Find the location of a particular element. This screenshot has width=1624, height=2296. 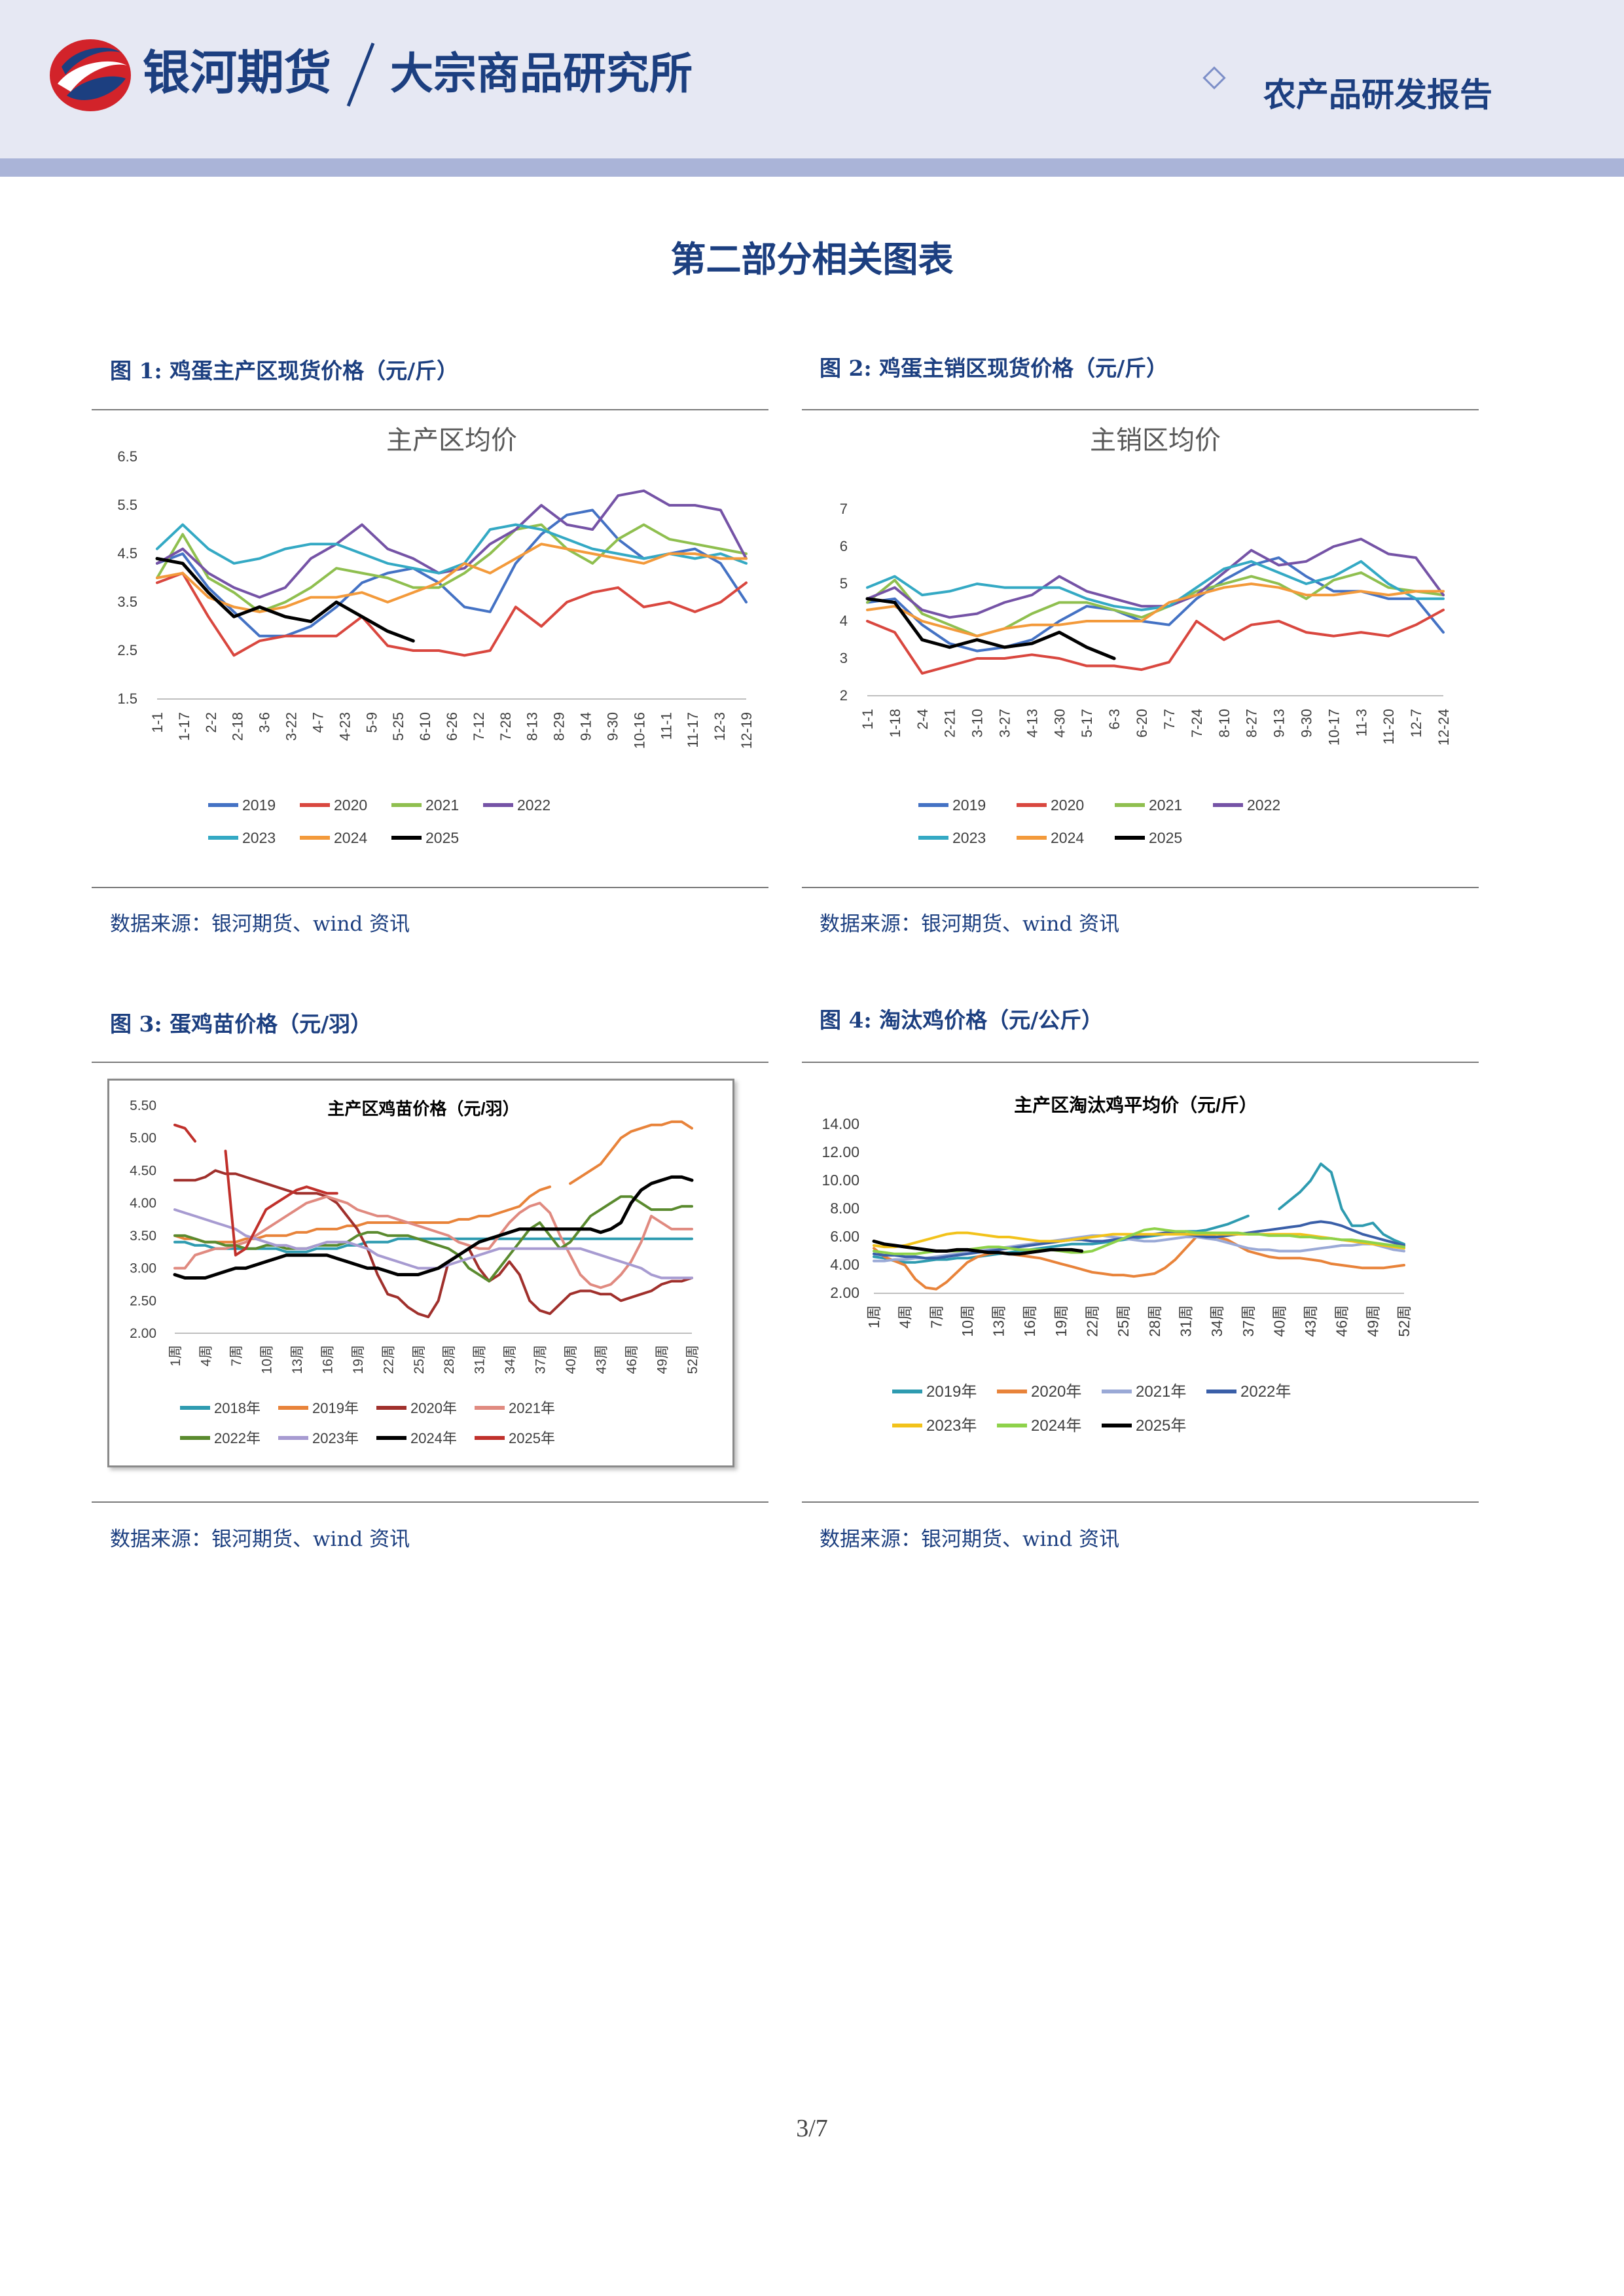

series-line-2022 is located at coordinates (1155, 578).